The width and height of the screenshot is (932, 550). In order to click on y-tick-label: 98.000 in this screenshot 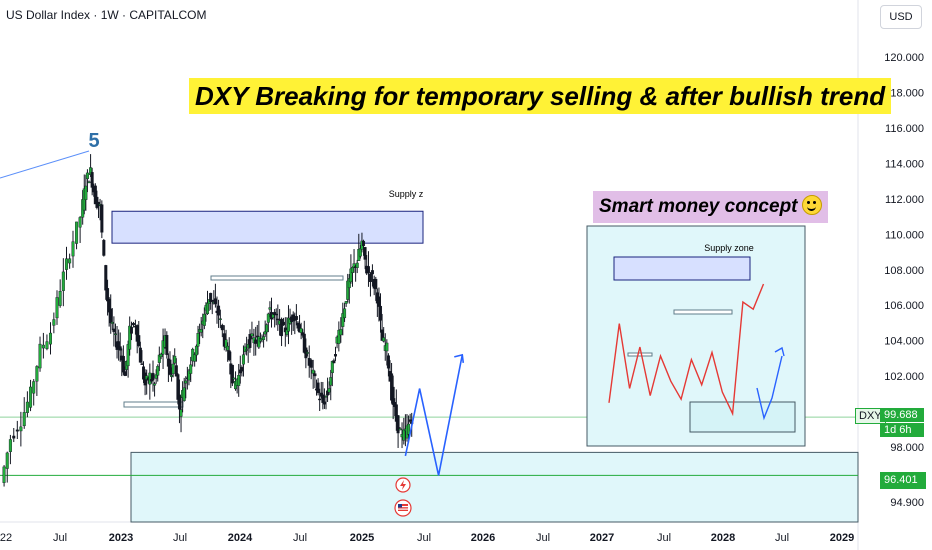, I will do `click(907, 448)`.